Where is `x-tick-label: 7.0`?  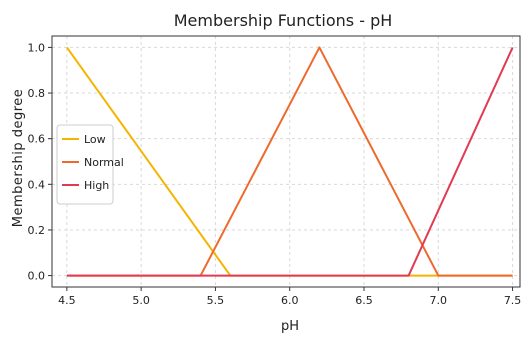
x-tick-label: 7.0 is located at coordinates (439, 300).